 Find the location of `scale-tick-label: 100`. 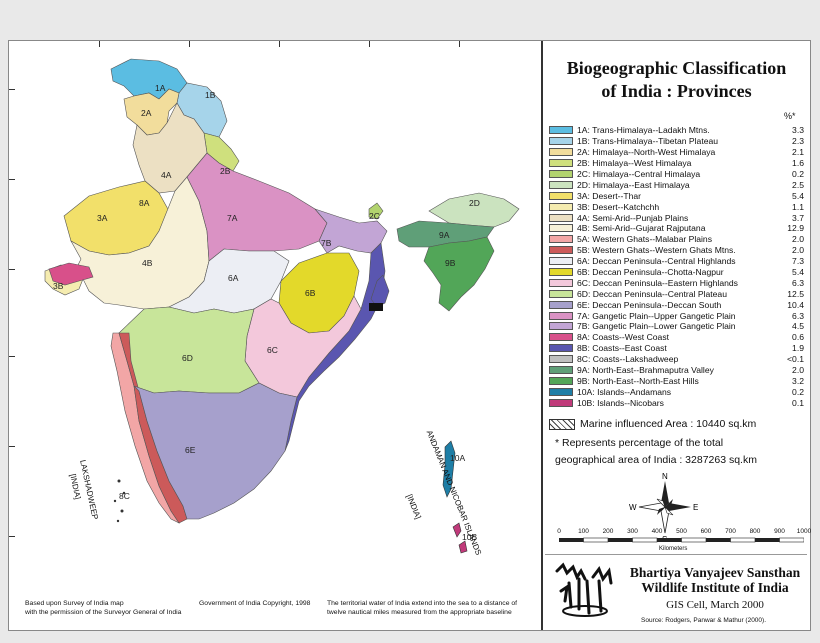

scale-tick-label: 100 is located at coordinates (583, 531).